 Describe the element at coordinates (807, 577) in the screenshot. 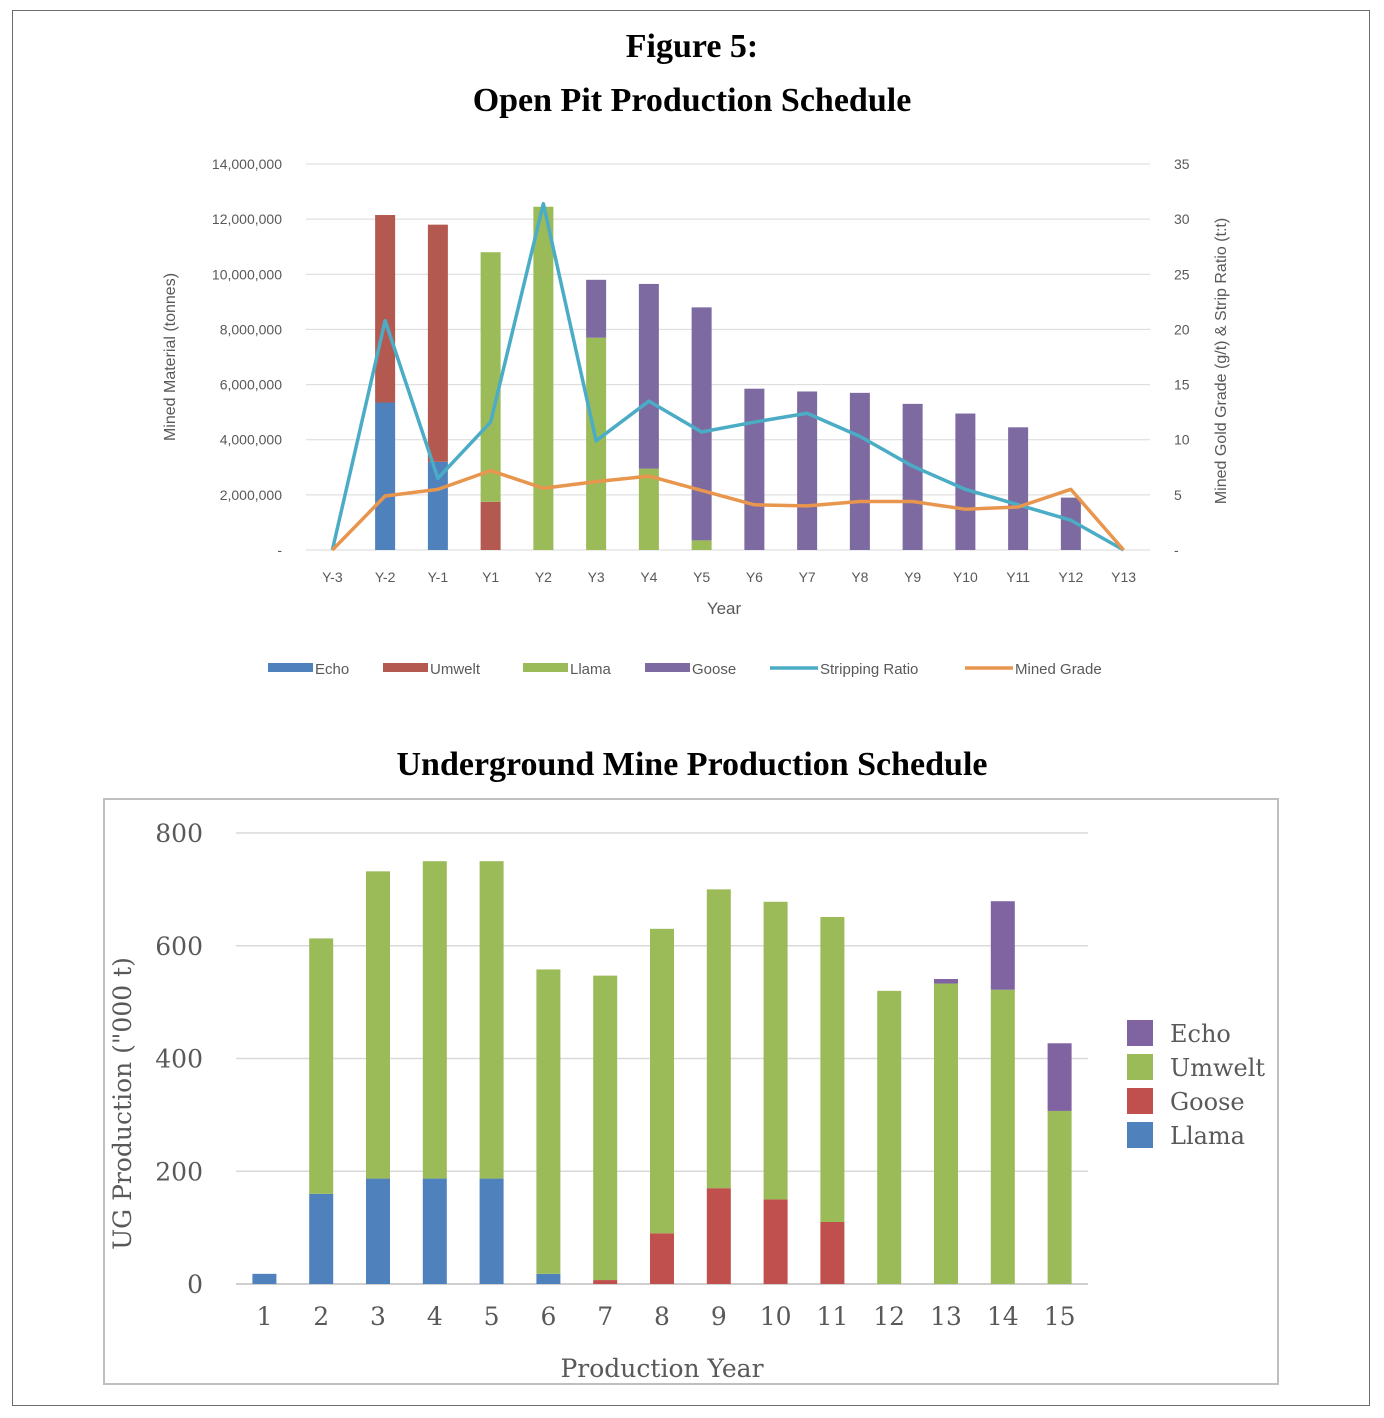

I see `x-tick-label: Y7` at that location.